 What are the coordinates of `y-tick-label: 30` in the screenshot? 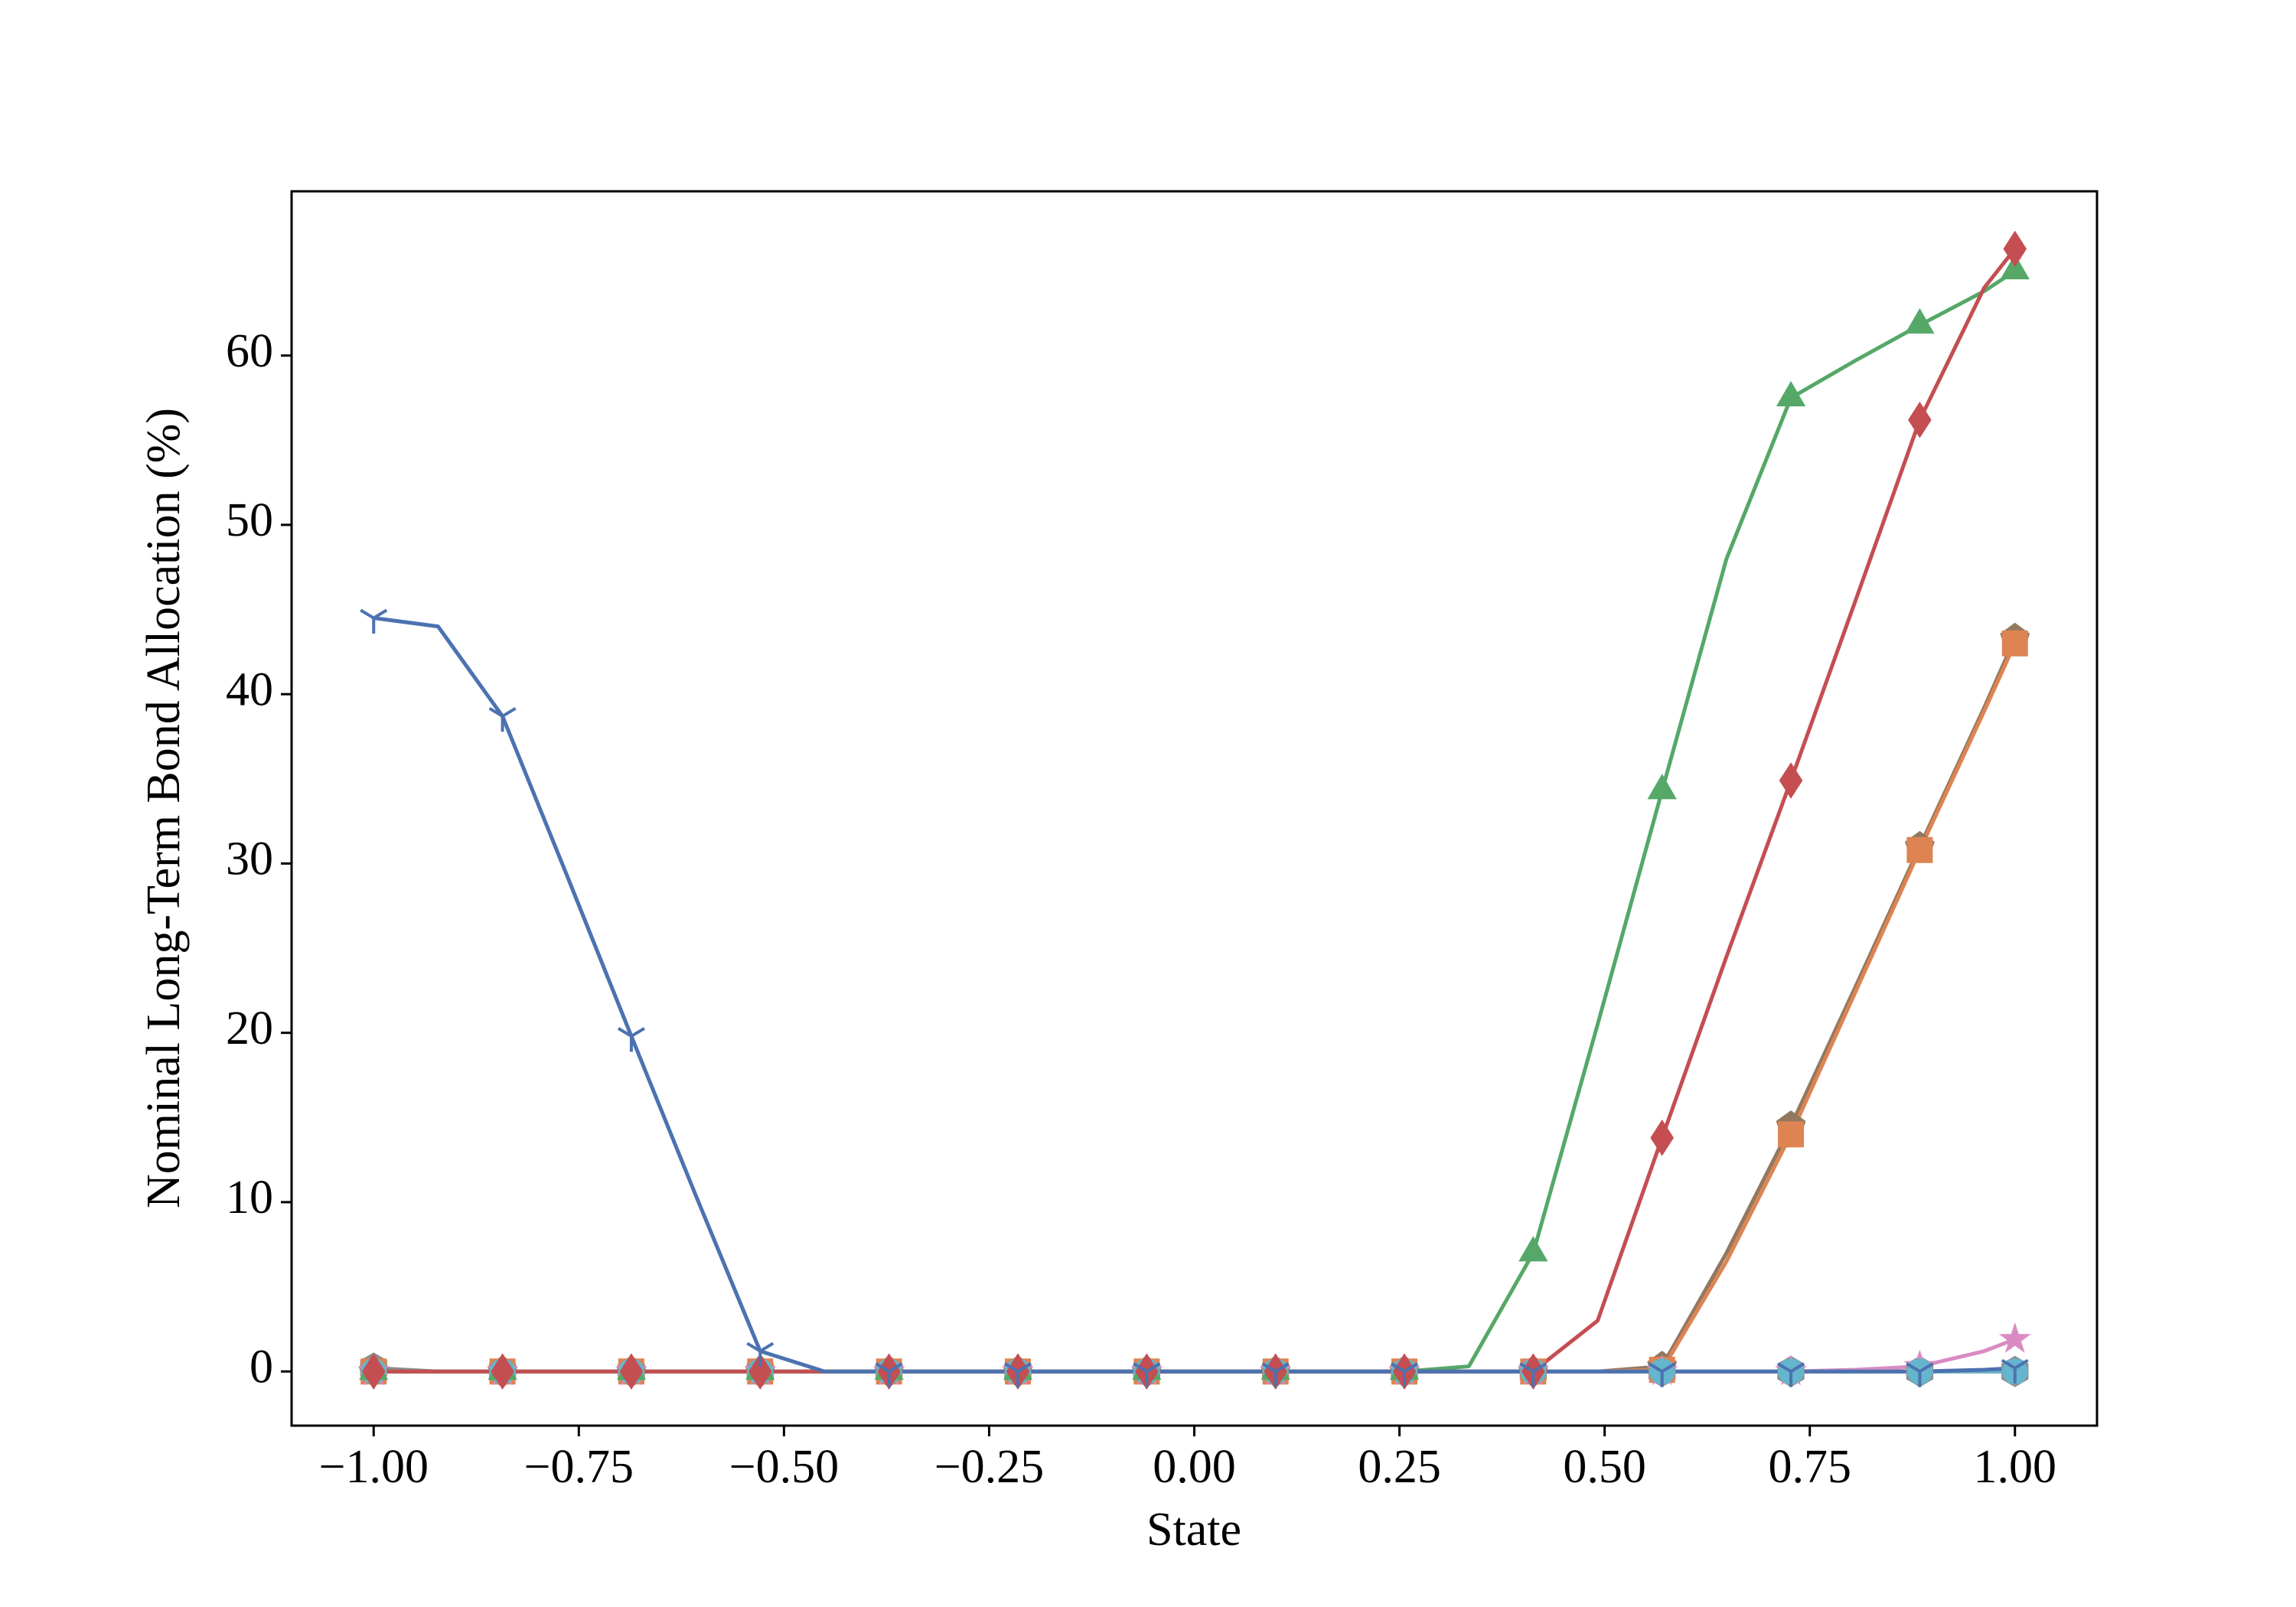 It's located at (249, 859).